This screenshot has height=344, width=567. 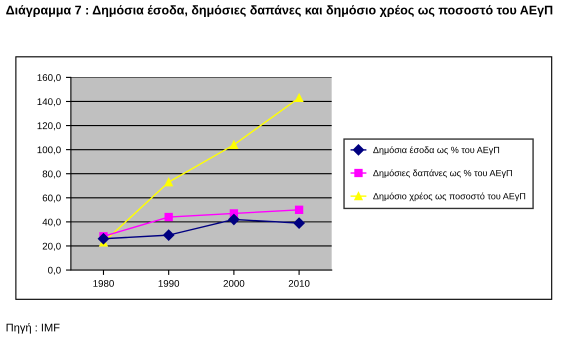 I want to click on x-tick-label: 2010, so click(x=299, y=283).